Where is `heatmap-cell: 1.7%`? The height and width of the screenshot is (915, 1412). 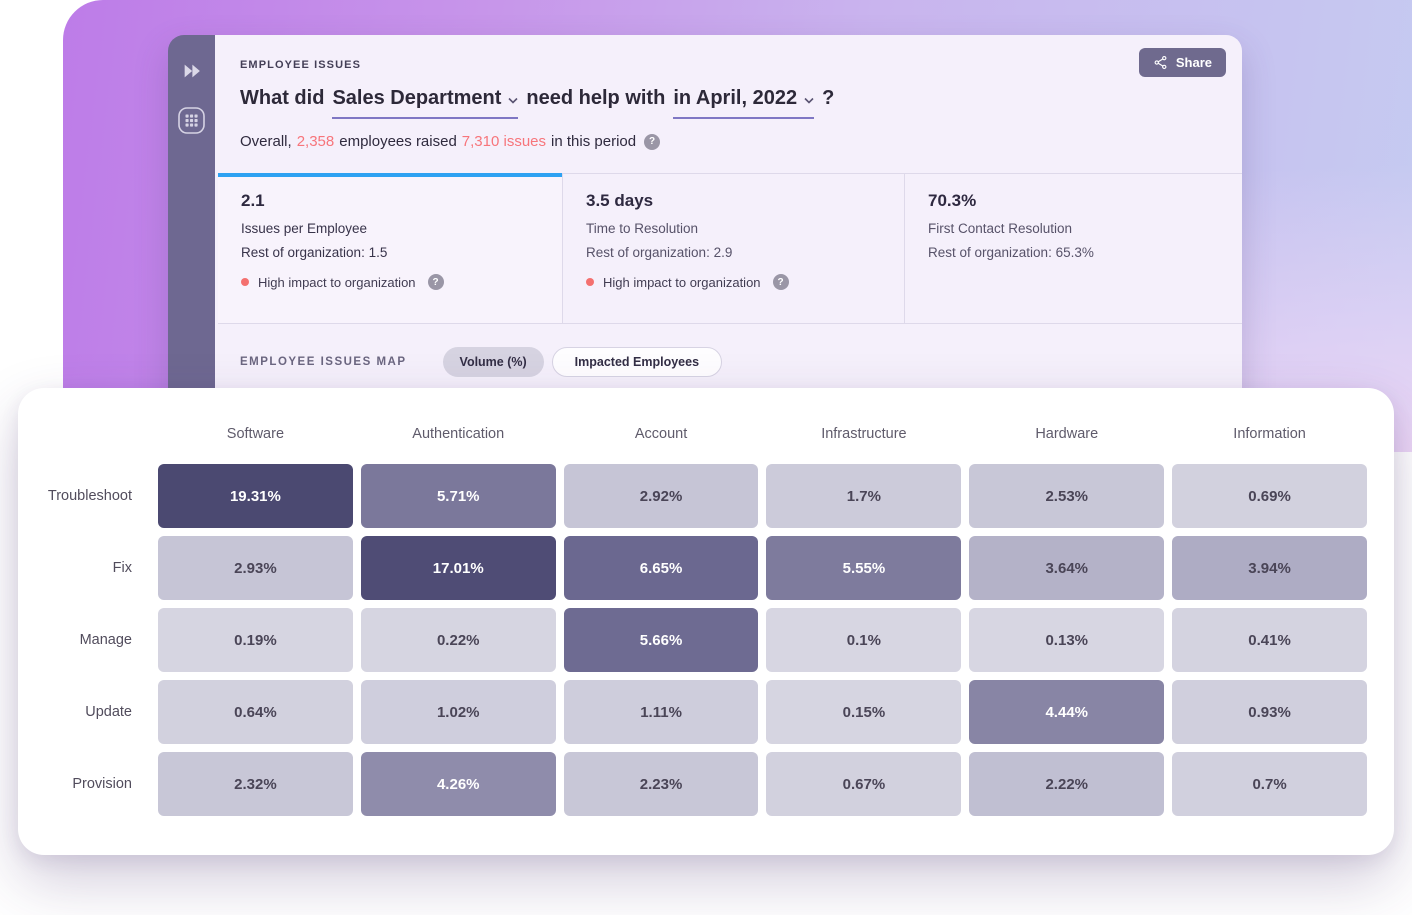
heatmap-cell: 1.7% is located at coordinates (864, 496).